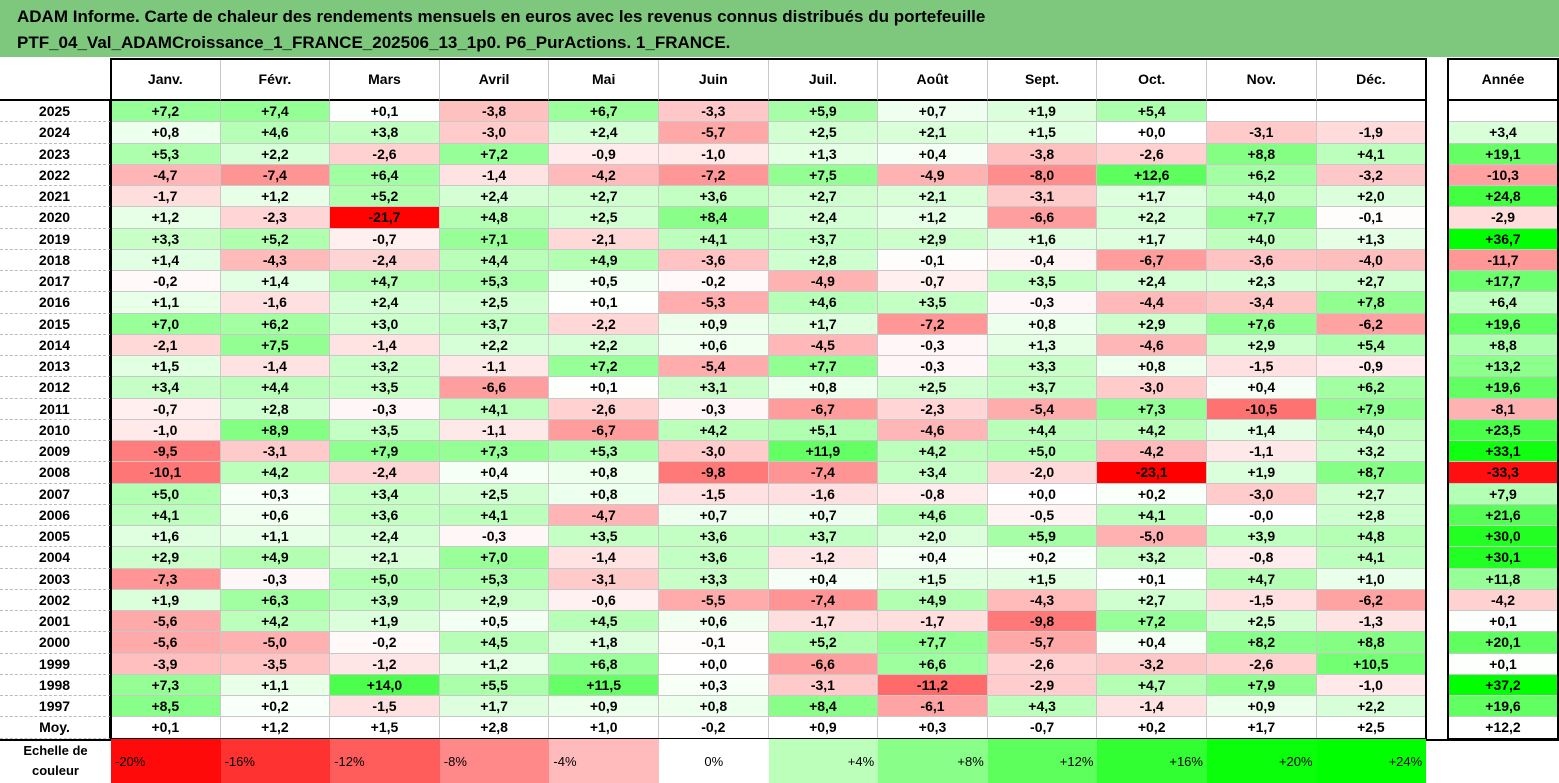  Describe the element at coordinates (1262, 303) in the screenshot. I see `heatmap-cell: -3,4` at that location.